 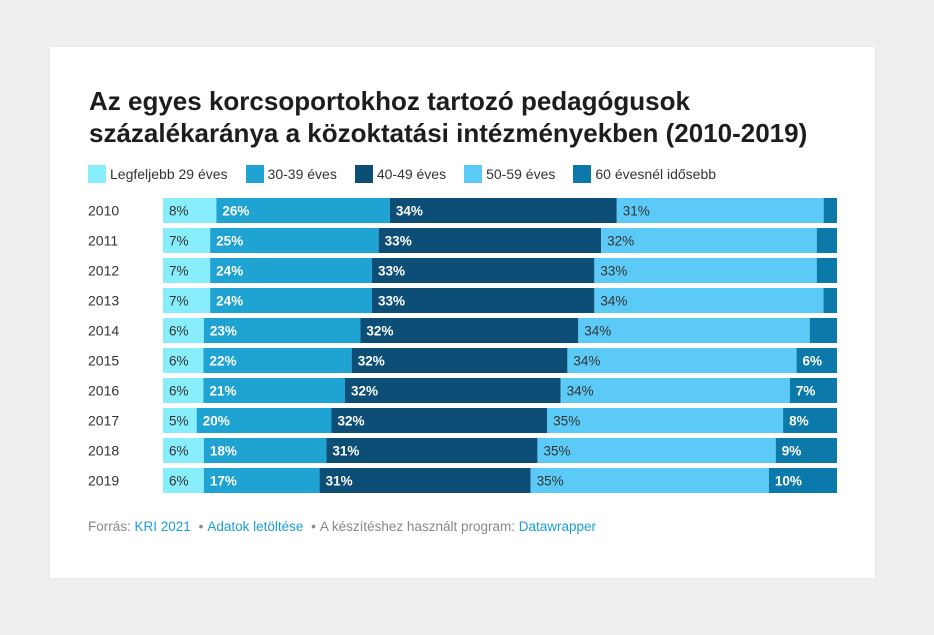 What do you see at coordinates (103, 211) in the screenshot?
I see `year-label: 2010` at bounding box center [103, 211].